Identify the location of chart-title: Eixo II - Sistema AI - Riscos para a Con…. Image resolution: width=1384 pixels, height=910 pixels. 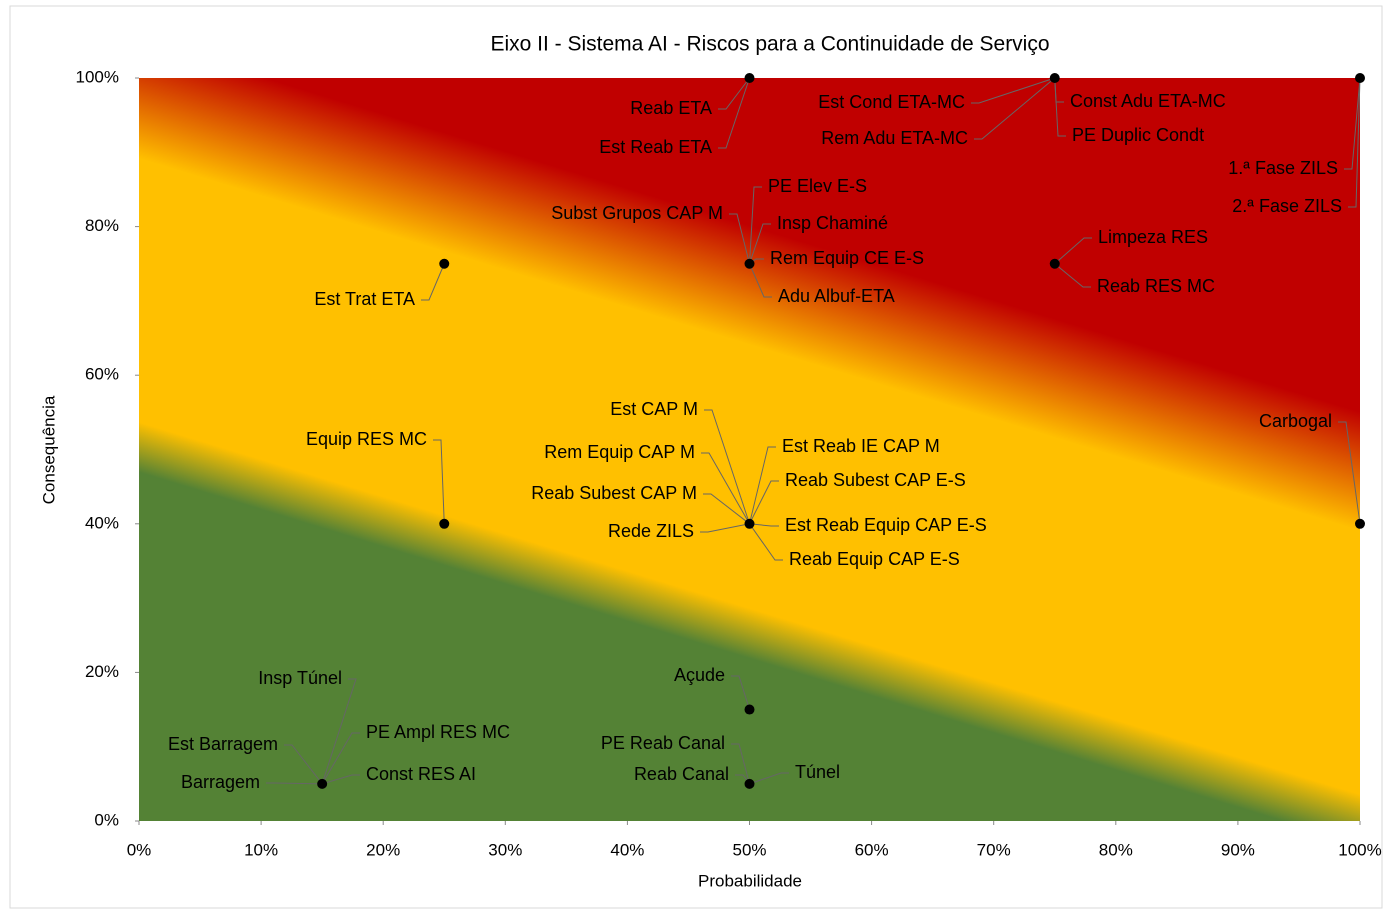
(769, 44).